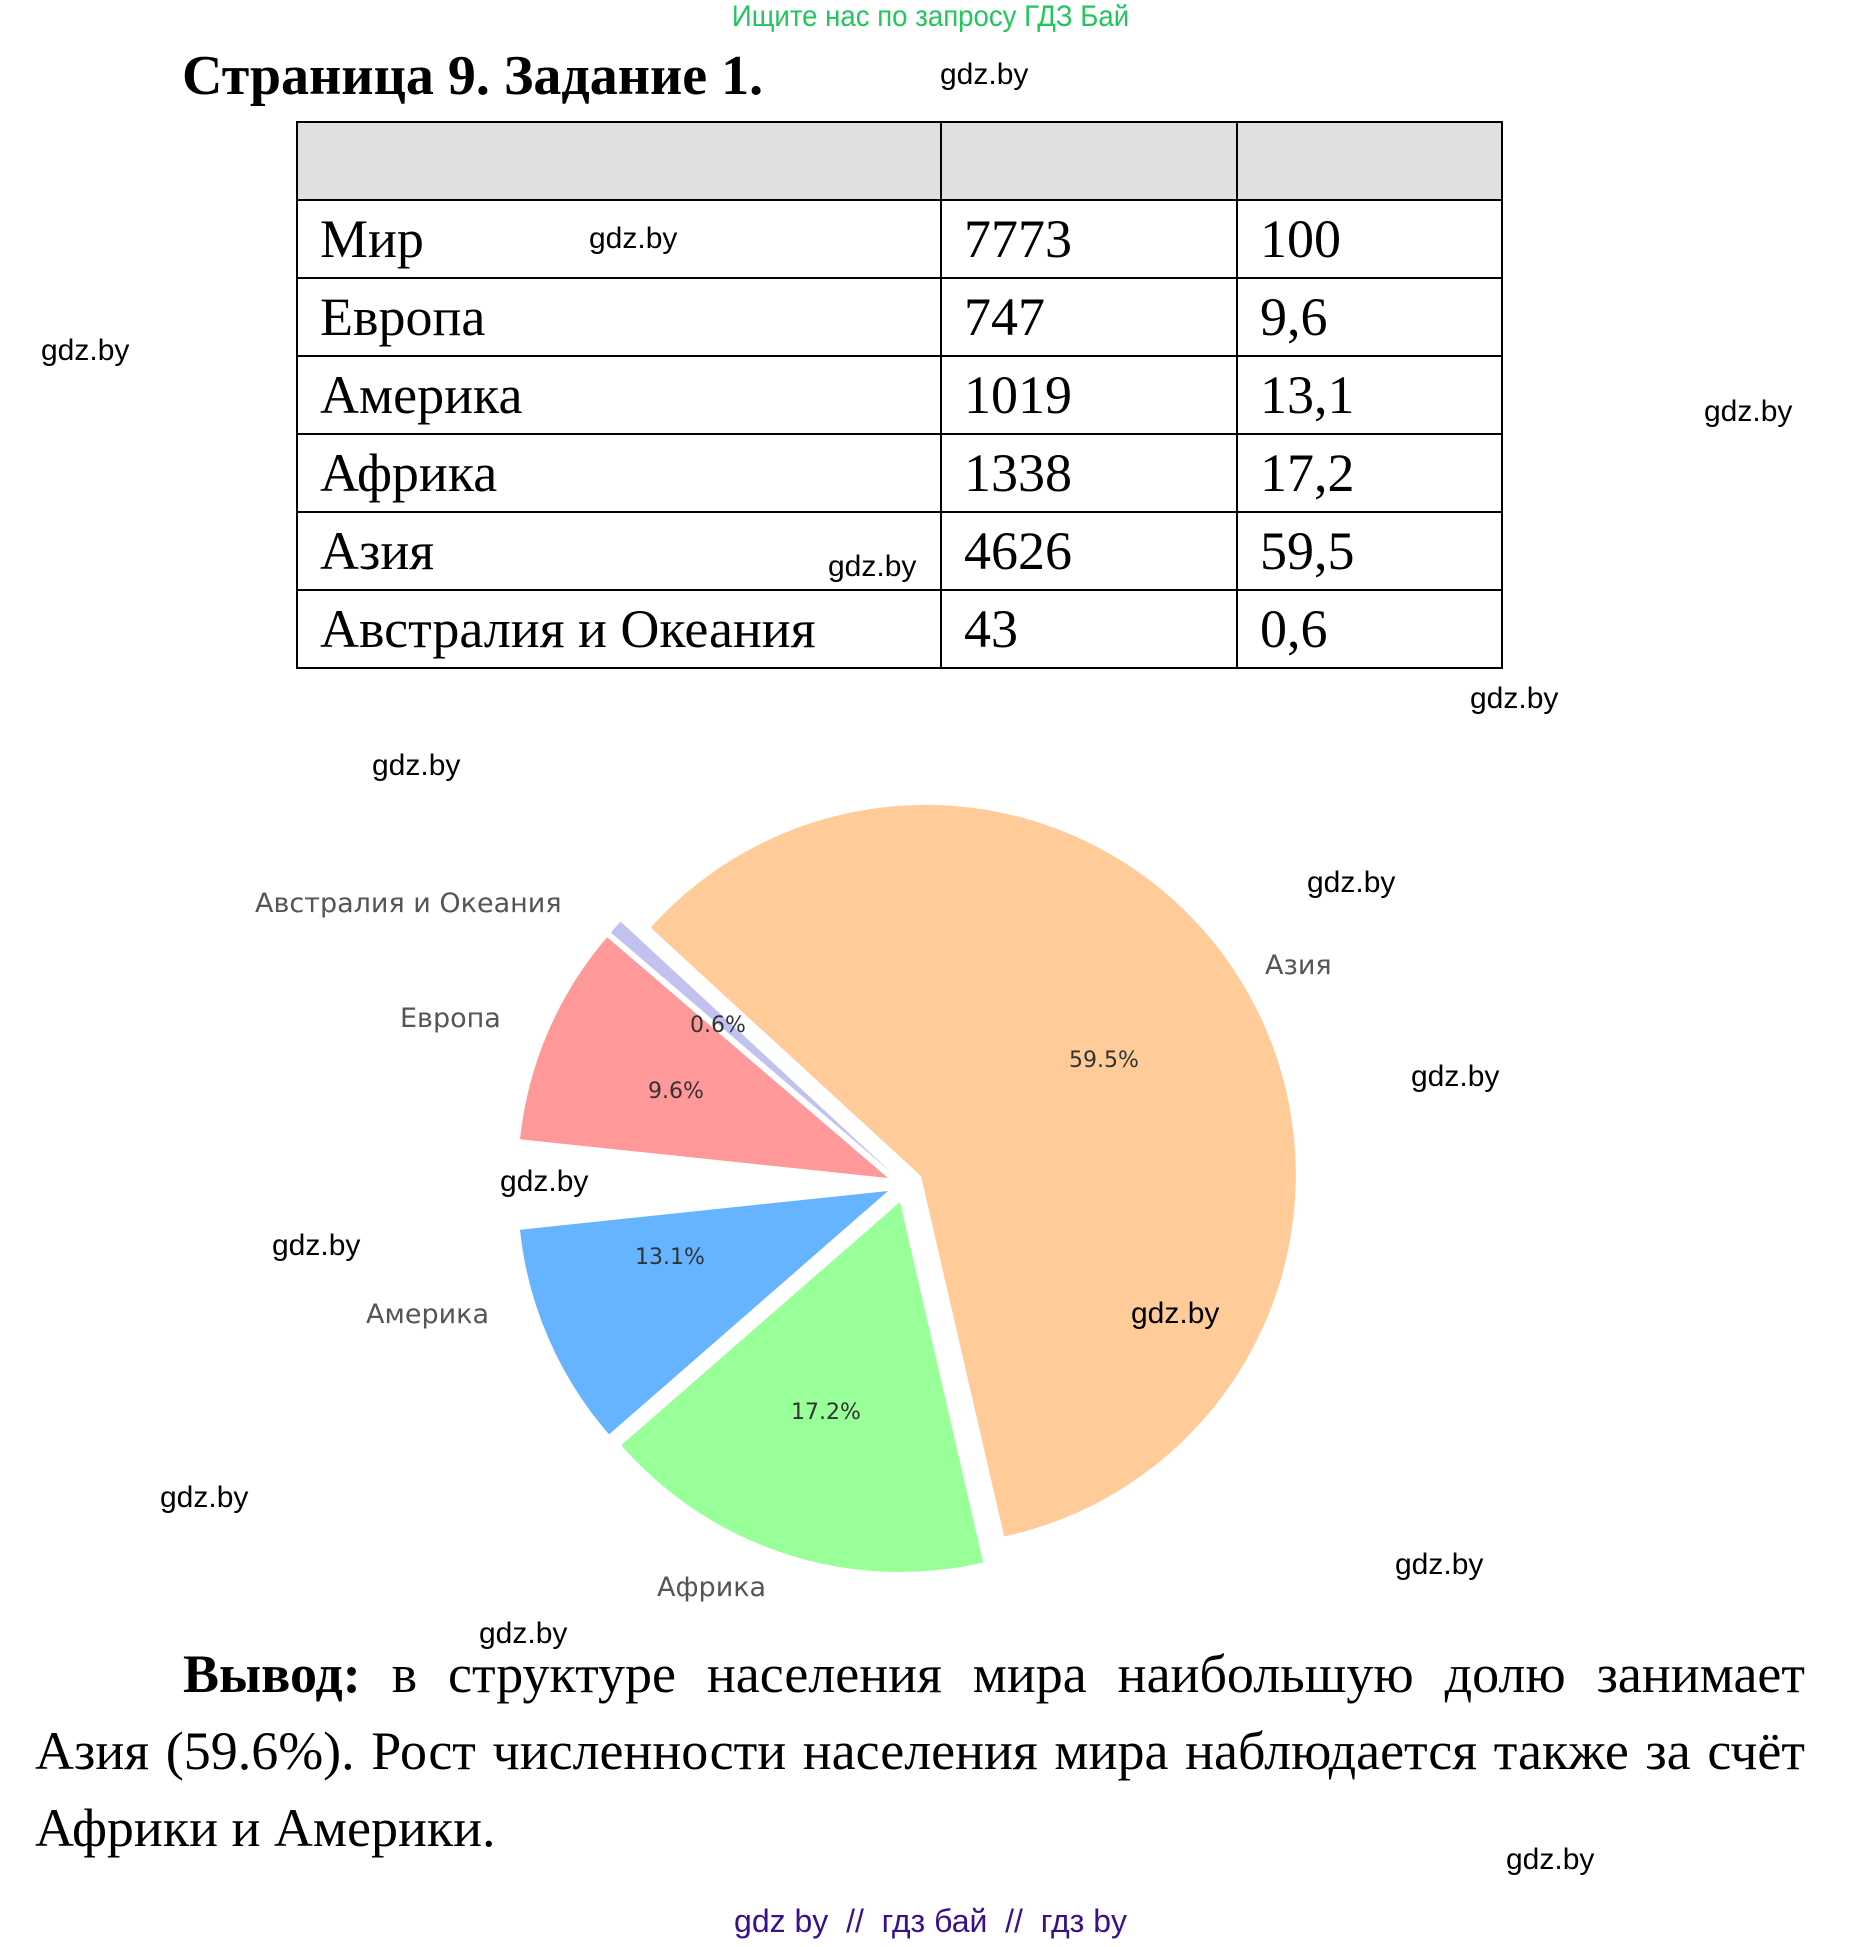 The width and height of the screenshot is (1861, 1947). I want to click on percent-cell: 13,1, so click(1369, 395).